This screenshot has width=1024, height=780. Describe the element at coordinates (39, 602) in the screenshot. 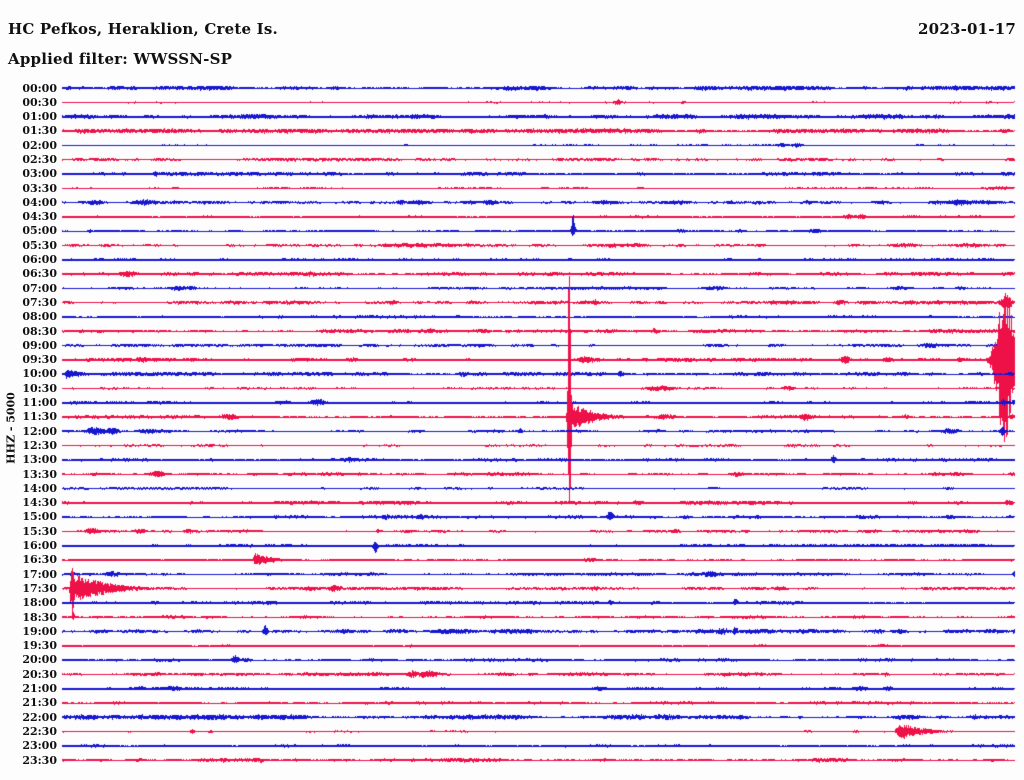

I see `time-label: 18:00` at that location.